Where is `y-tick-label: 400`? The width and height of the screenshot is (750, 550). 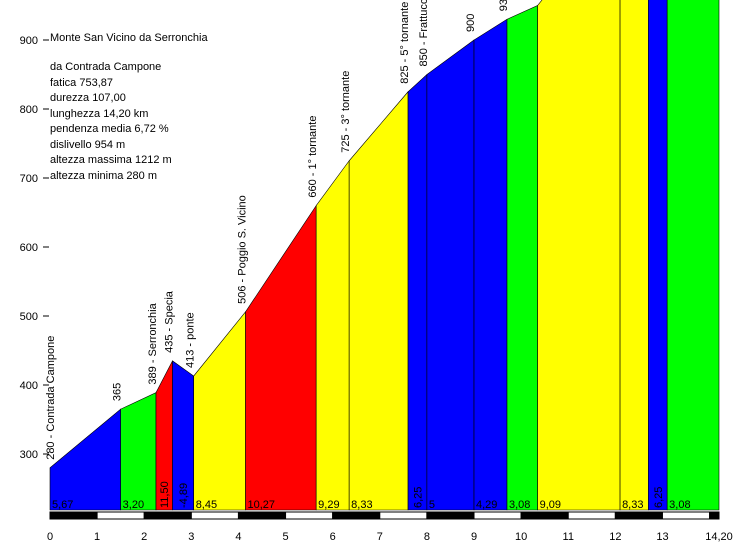
y-tick-label: 400 is located at coordinates (29, 386).